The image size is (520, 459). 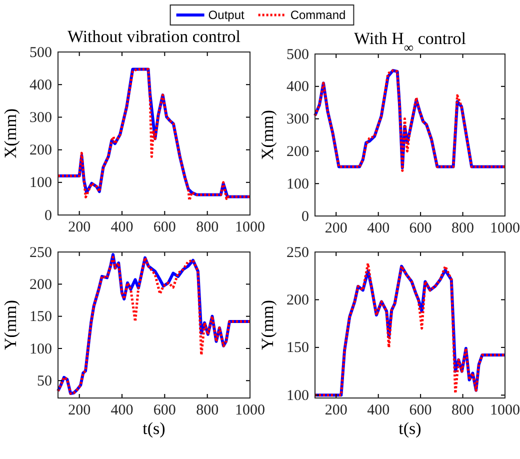 I want to click on chart-title: Without vibration control, so click(x=154, y=36).